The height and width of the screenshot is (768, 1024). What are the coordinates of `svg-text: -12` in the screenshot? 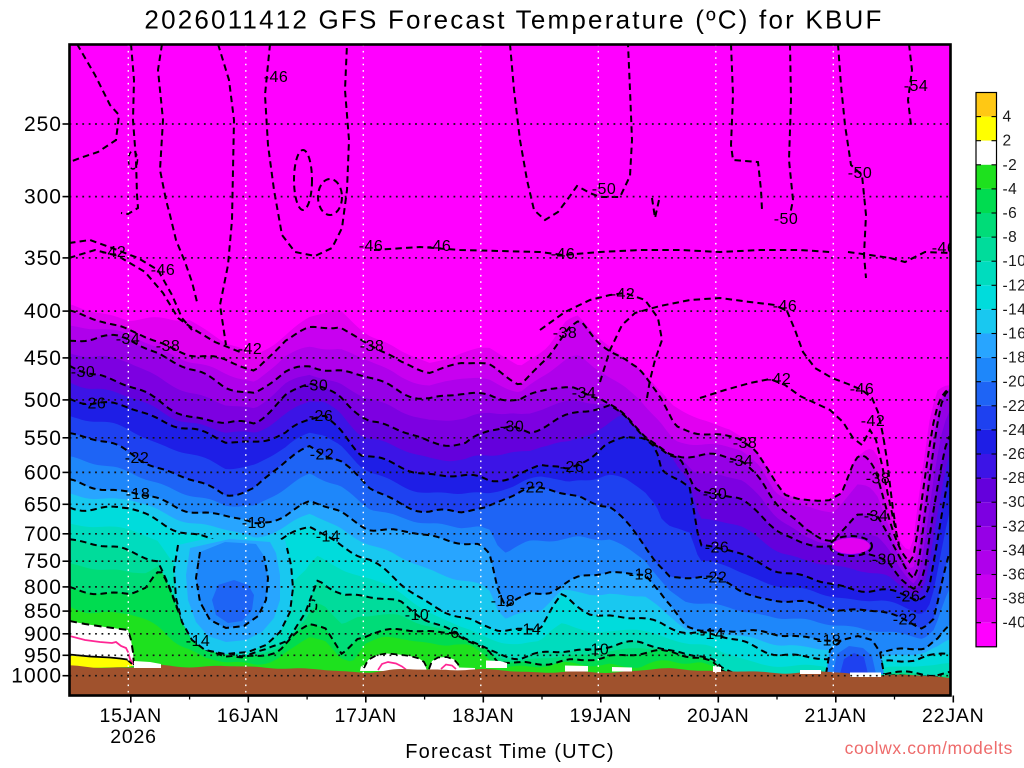 It's located at (1013, 285).